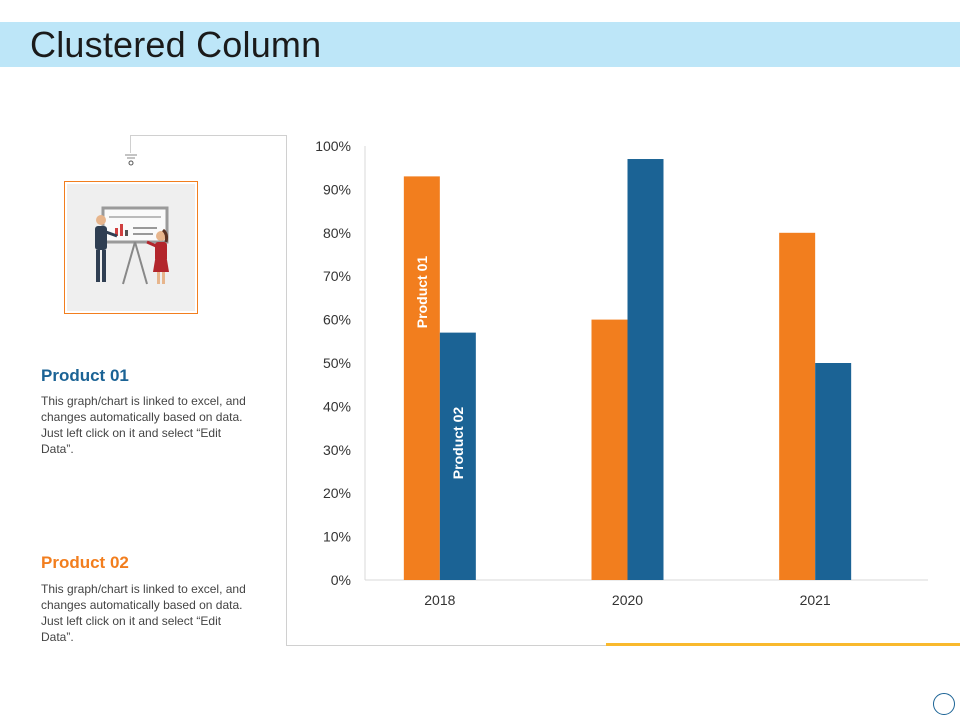 Image resolution: width=960 pixels, height=720 pixels. Describe the element at coordinates (341, 580) in the screenshot. I see `y-tick-label: 0%` at that location.